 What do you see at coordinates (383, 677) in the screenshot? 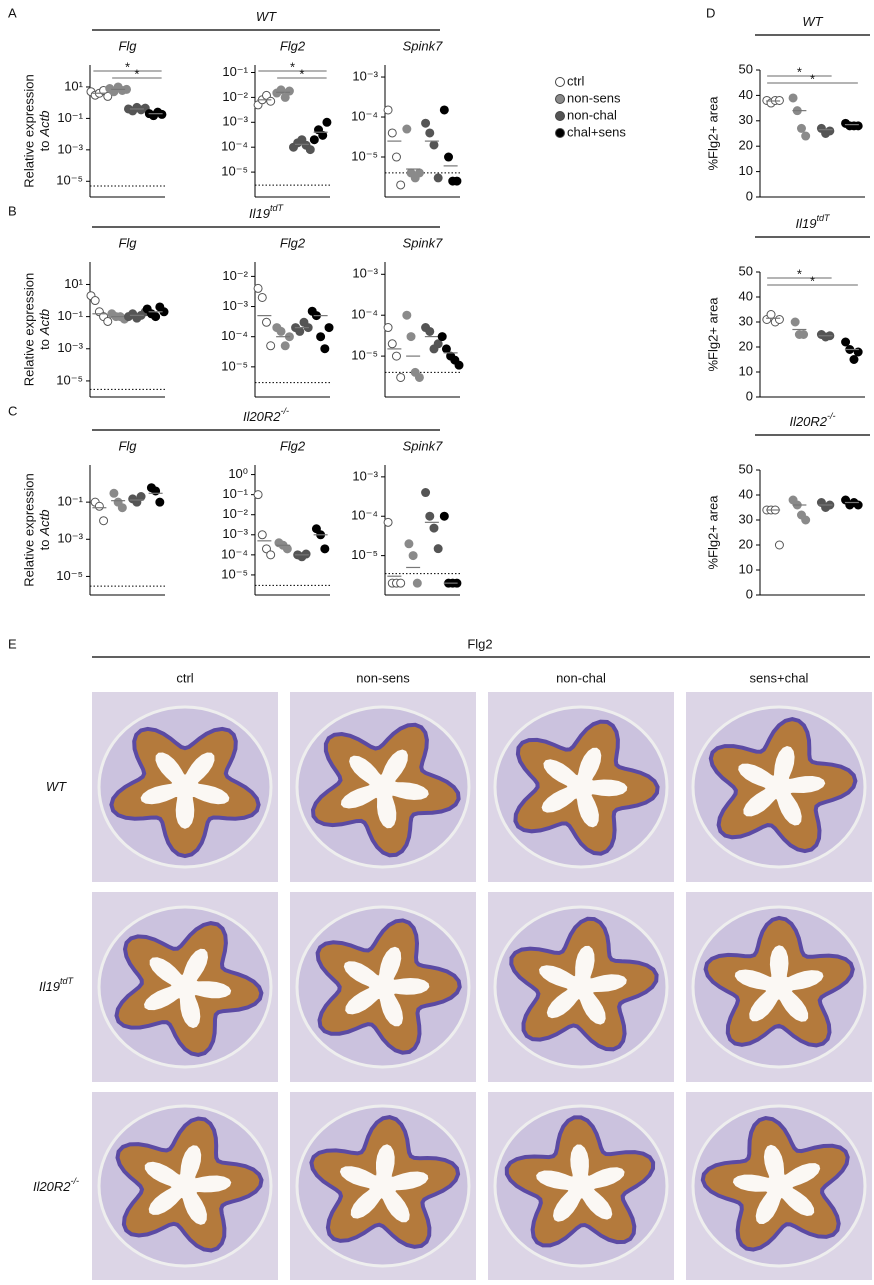
I see `column-label: non-sens` at bounding box center [383, 677].